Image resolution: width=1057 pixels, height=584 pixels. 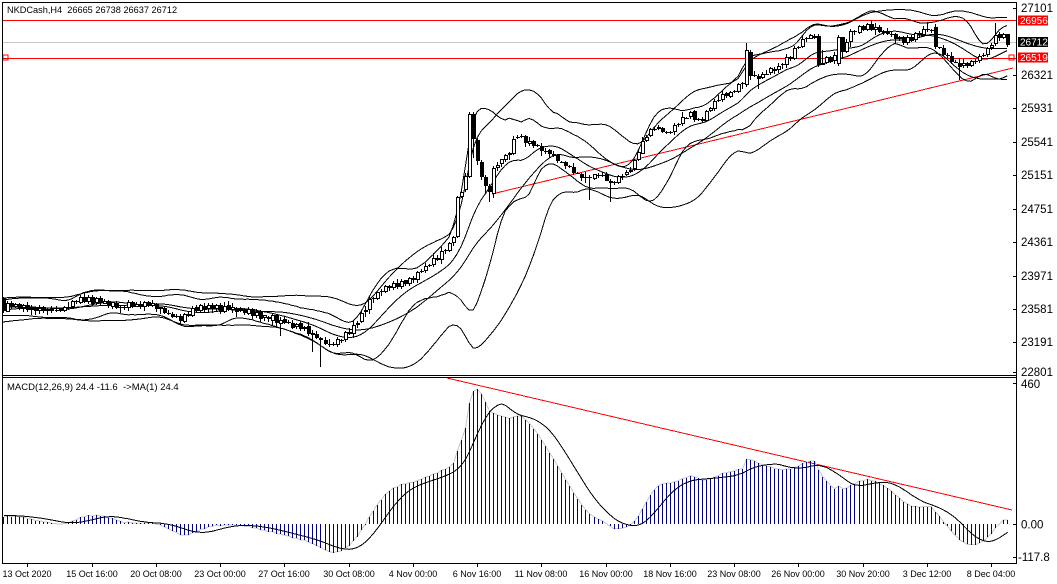 I want to click on svg-text: 24751, so click(x=1037, y=210).